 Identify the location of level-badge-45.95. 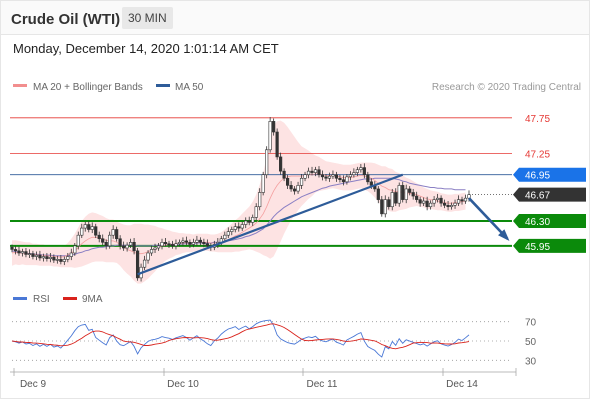
(549, 245).